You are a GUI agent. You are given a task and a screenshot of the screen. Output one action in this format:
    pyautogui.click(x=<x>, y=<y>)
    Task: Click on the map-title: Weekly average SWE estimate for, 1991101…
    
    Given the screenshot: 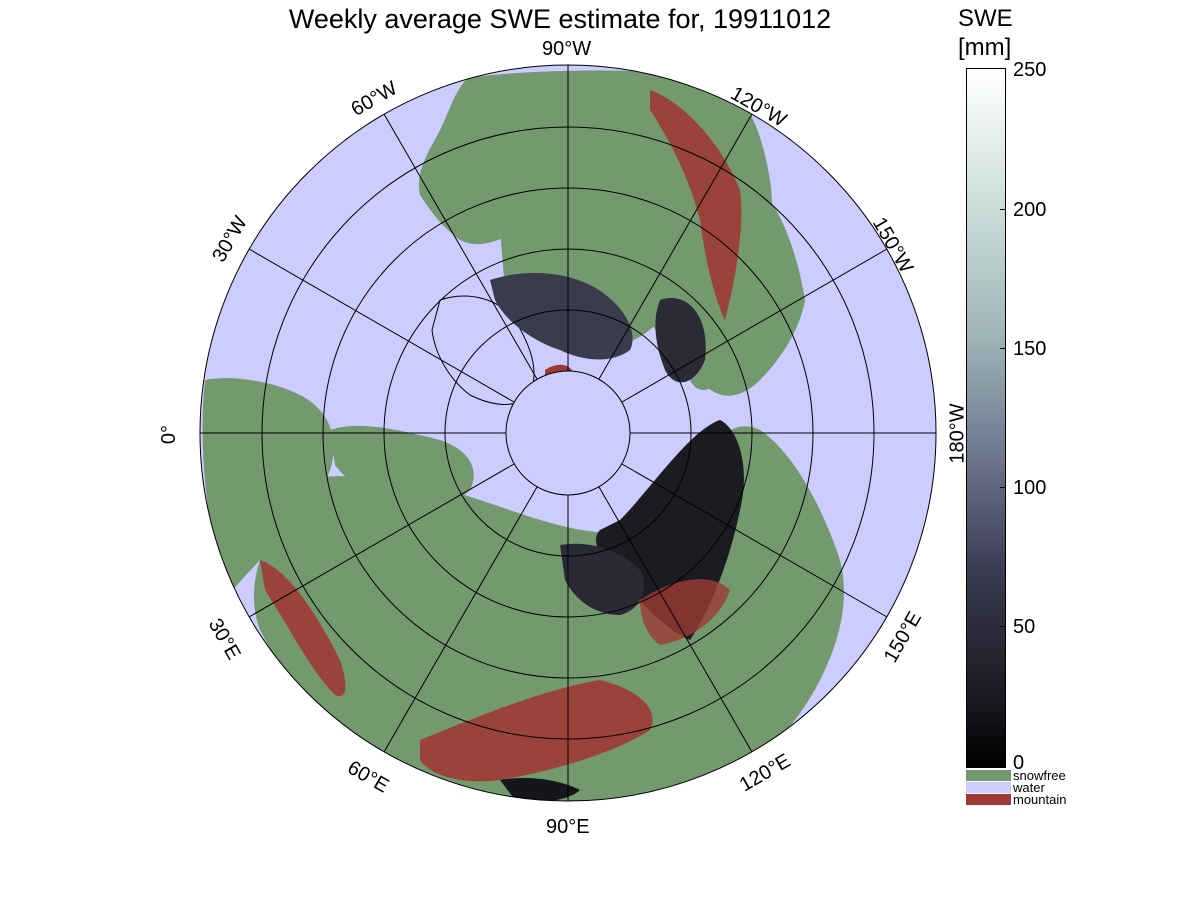 What is the action you would take?
    pyautogui.click(x=560, y=19)
    